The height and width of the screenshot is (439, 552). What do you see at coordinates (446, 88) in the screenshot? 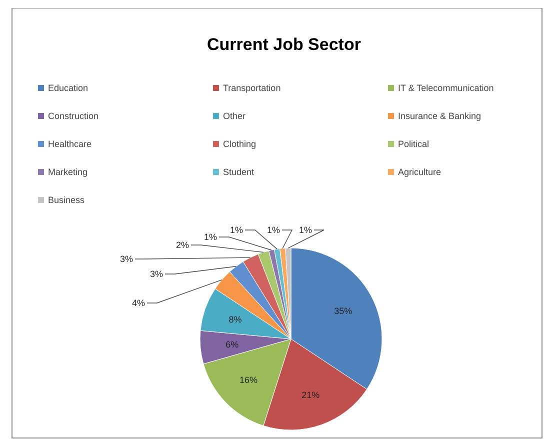
I see `legend-label: IT & Telecommunication` at bounding box center [446, 88].